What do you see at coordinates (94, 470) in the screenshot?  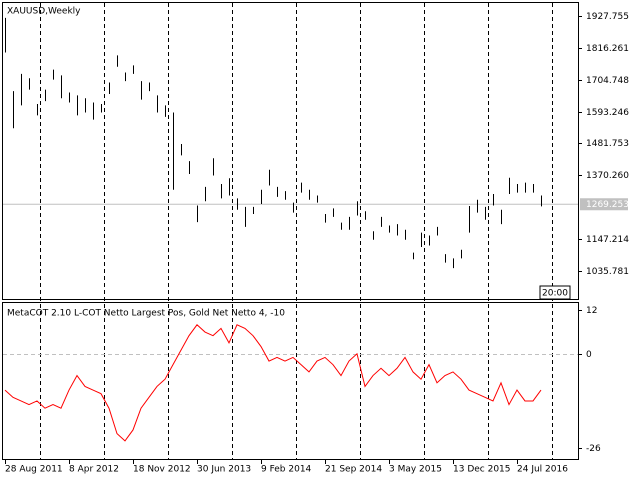 I see `x-tick-label: 8 Apr 2012` at bounding box center [94, 470].